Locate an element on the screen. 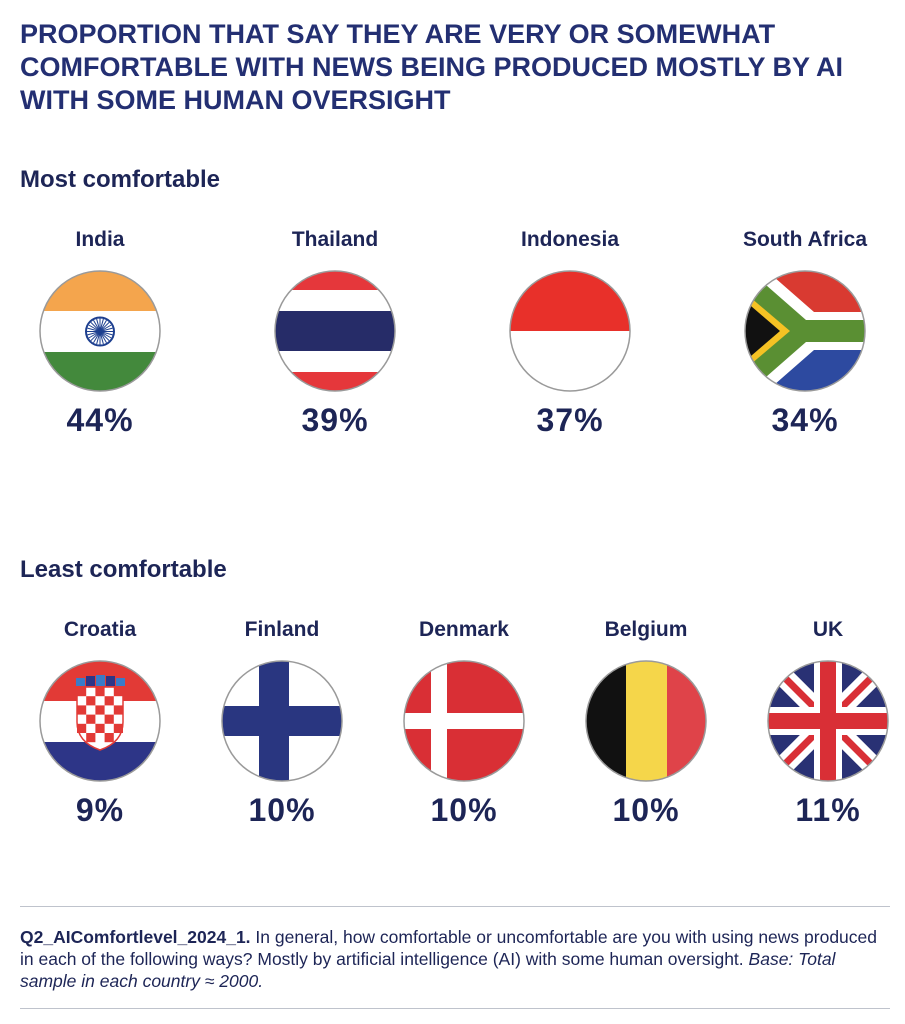 The width and height of the screenshot is (905, 1024). value-label: 44% is located at coordinates (100, 420).